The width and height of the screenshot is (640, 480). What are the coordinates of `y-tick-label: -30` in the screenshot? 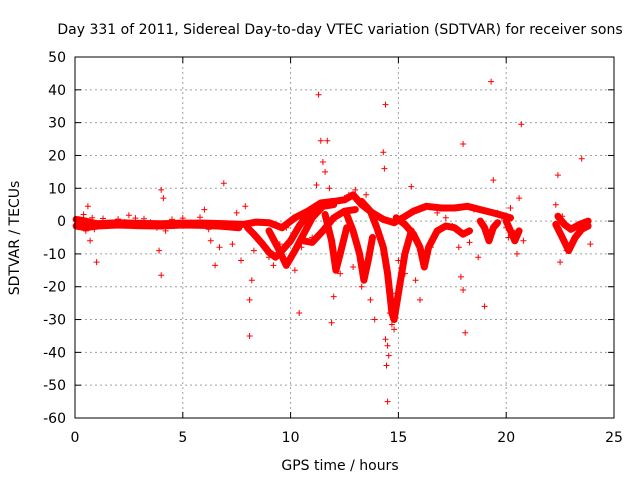 It's located at (54, 321).